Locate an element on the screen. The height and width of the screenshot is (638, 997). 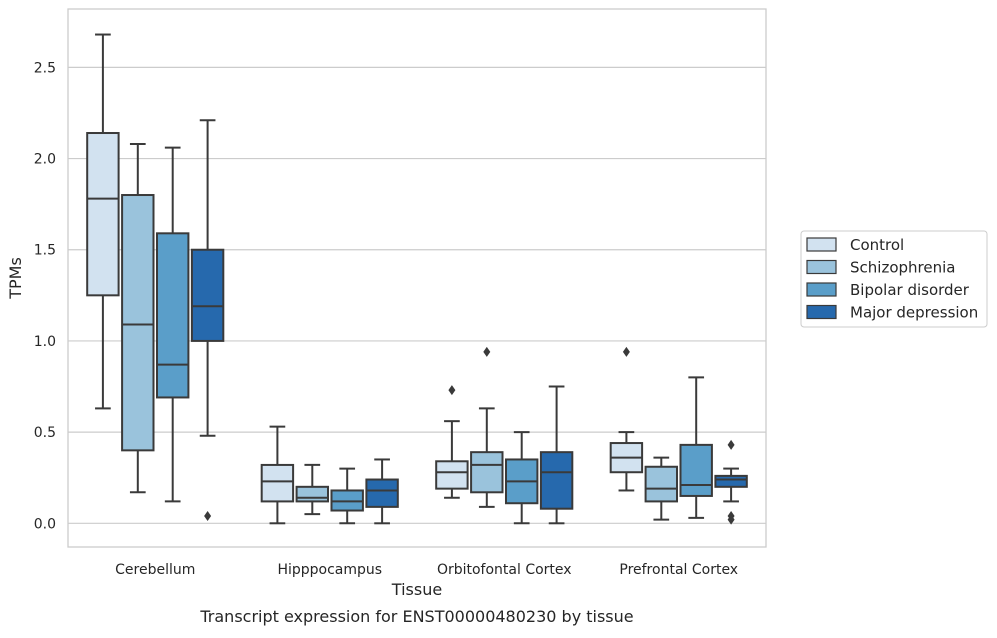
box-prefrontal-cortex-major-depression is located at coordinates (731, 482).